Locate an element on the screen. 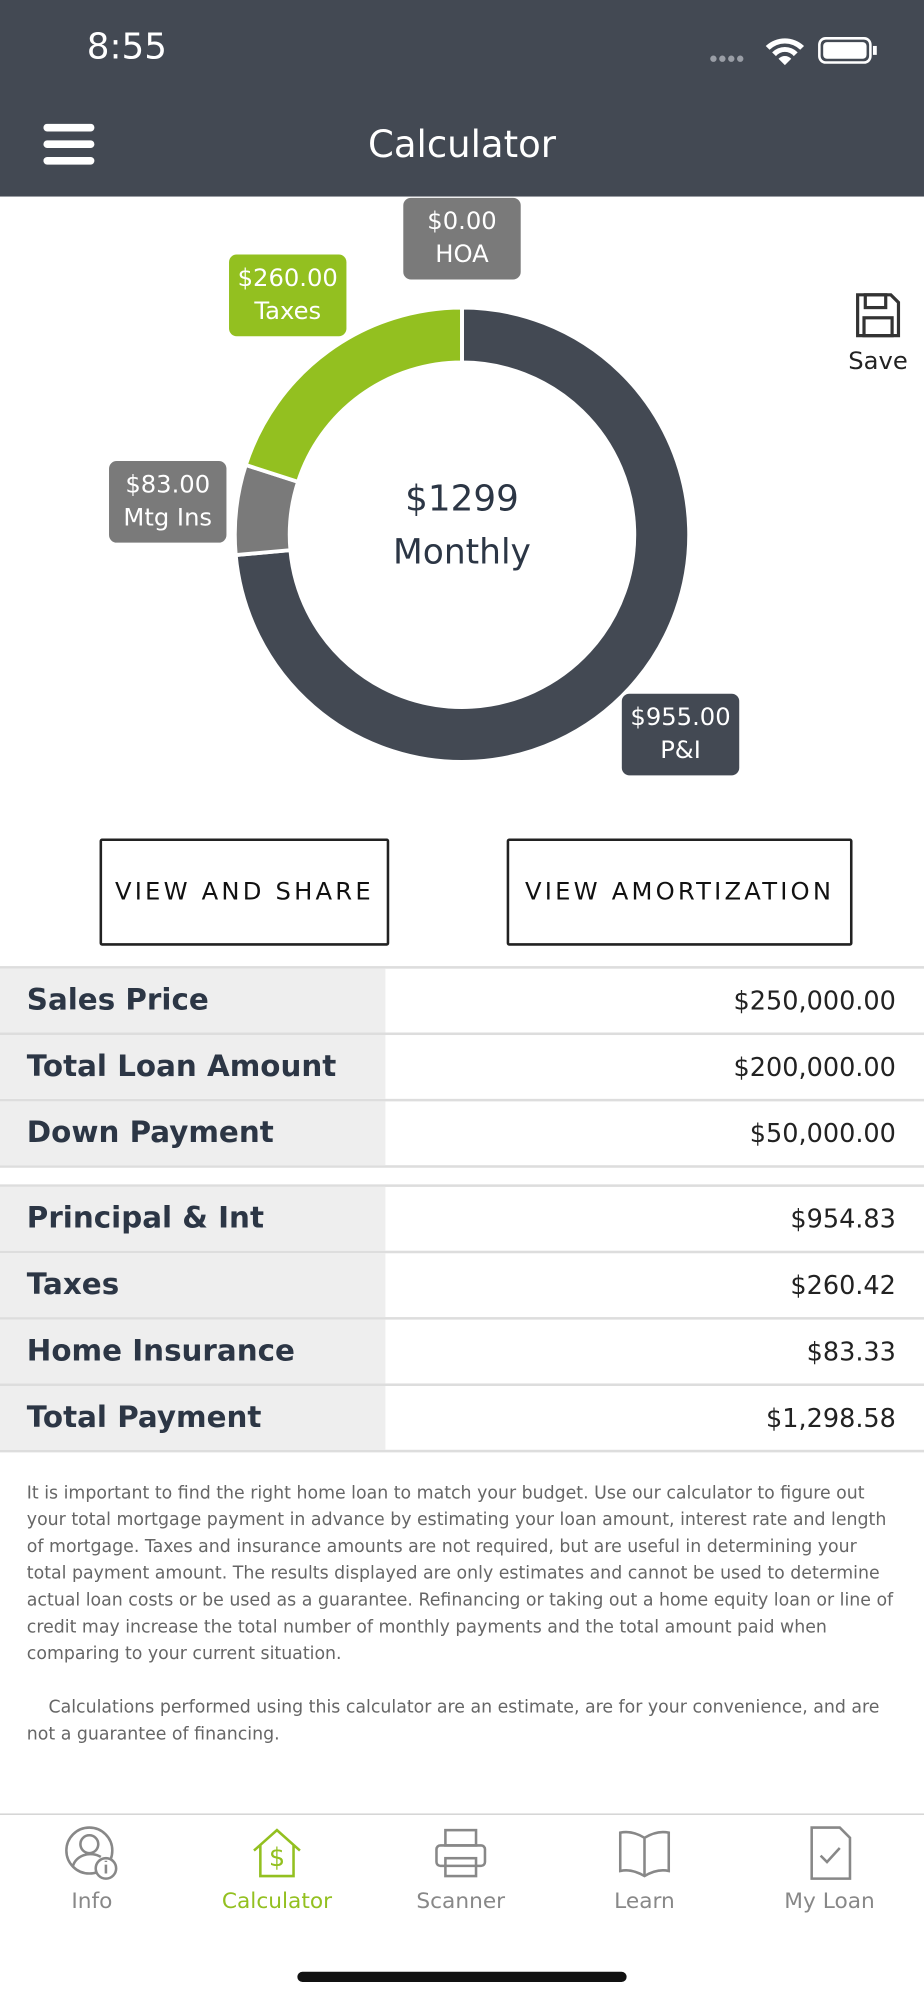 The image size is (924, 2001). table-row: Total Loan Amount $200,000.00 is located at coordinates (462, 1068).